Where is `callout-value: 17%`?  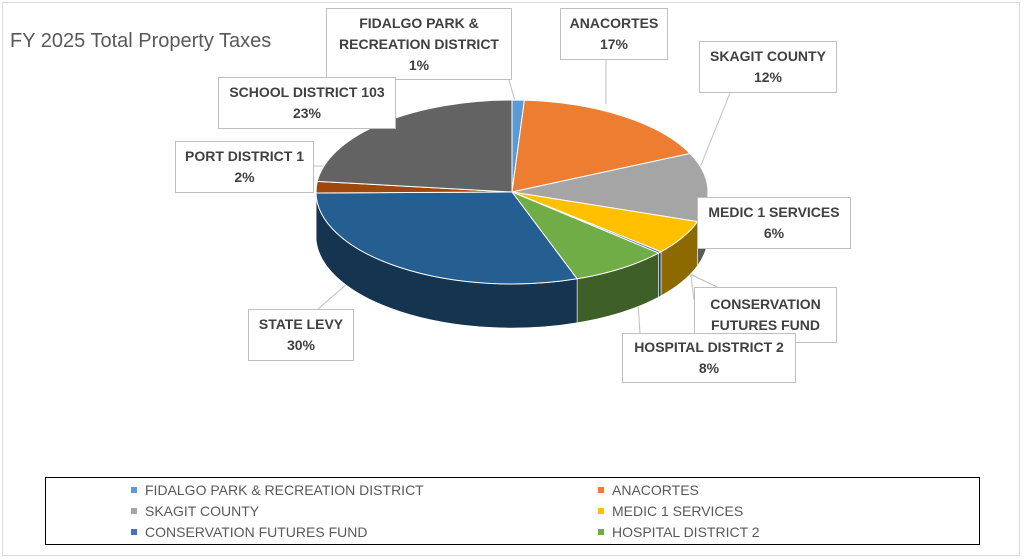
callout-value: 17% is located at coordinates (614, 44).